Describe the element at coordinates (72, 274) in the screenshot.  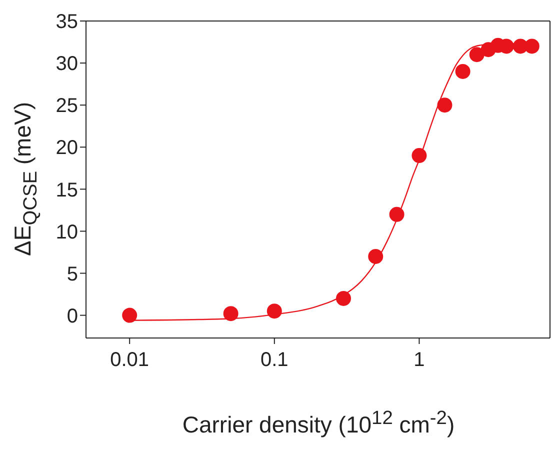
I see `y-tick-label: 5` at that location.